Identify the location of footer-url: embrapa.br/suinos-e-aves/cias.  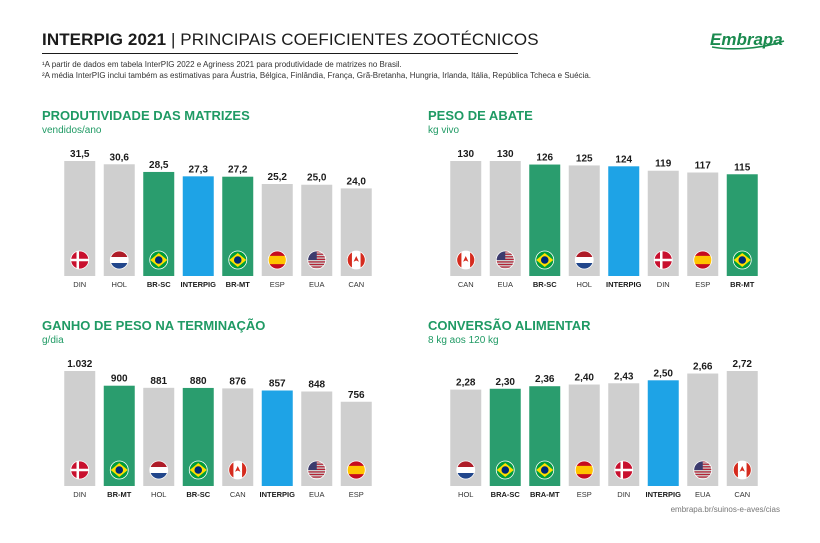
(725, 509).